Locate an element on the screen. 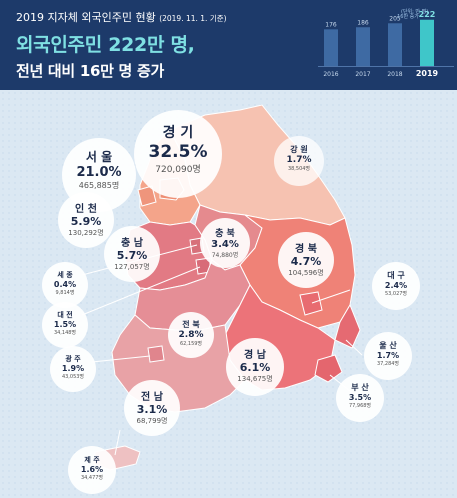 The height and width of the screenshot is (498, 457). bubble-ulsan: 울 산 1.7% 37,284명 is located at coordinates (388, 356).